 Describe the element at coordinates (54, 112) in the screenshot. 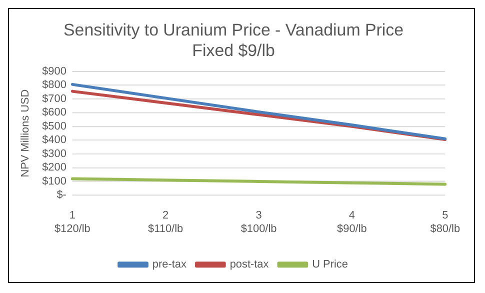

I see `y-tick-label: $600` at that location.